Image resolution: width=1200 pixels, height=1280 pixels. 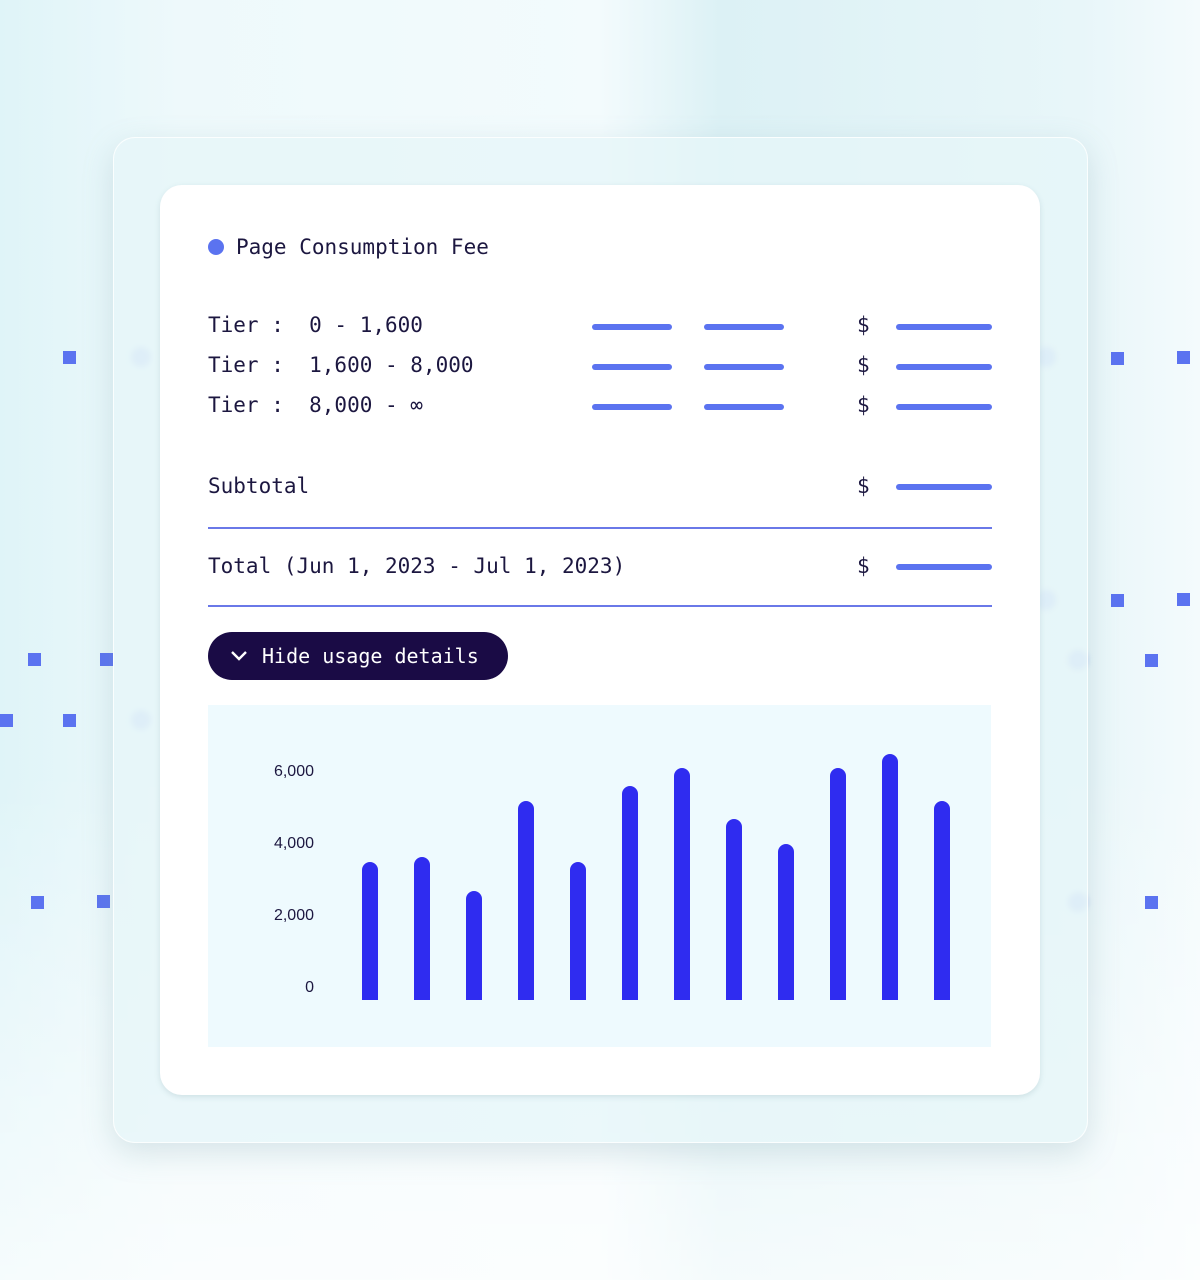 What do you see at coordinates (309, 987) in the screenshot?
I see `y-tick-label: 0` at bounding box center [309, 987].